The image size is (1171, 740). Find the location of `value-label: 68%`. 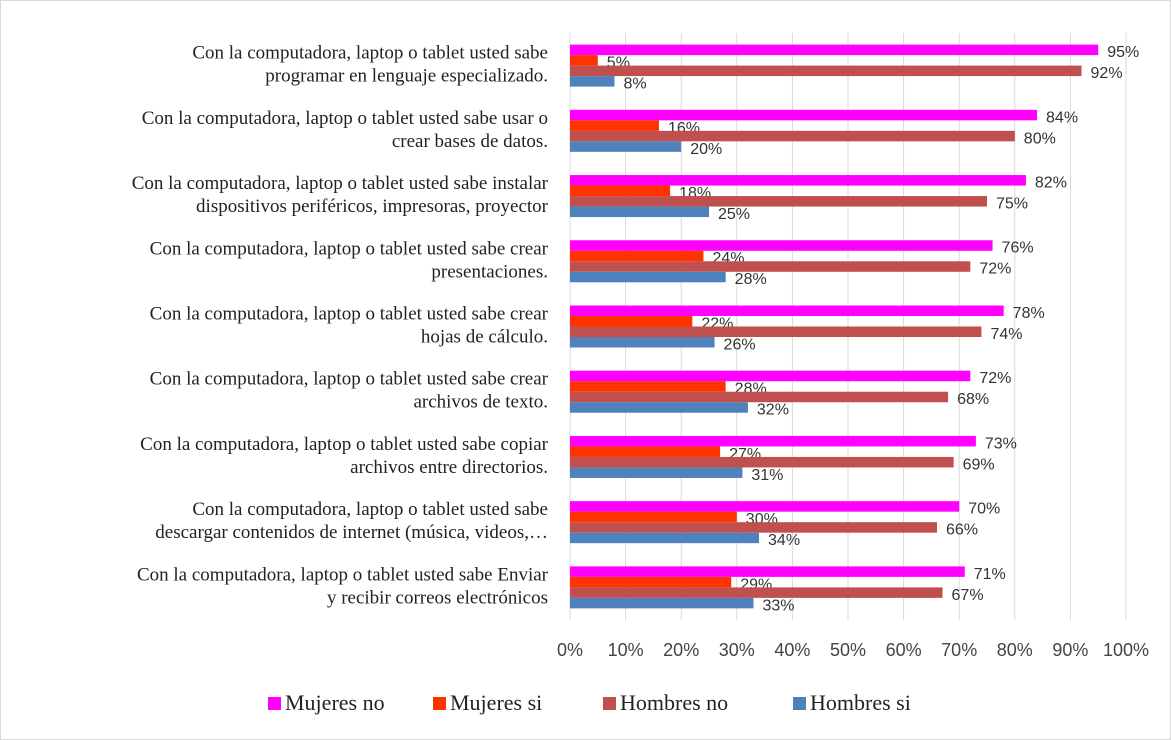

value-label: 68% is located at coordinates (973, 399).